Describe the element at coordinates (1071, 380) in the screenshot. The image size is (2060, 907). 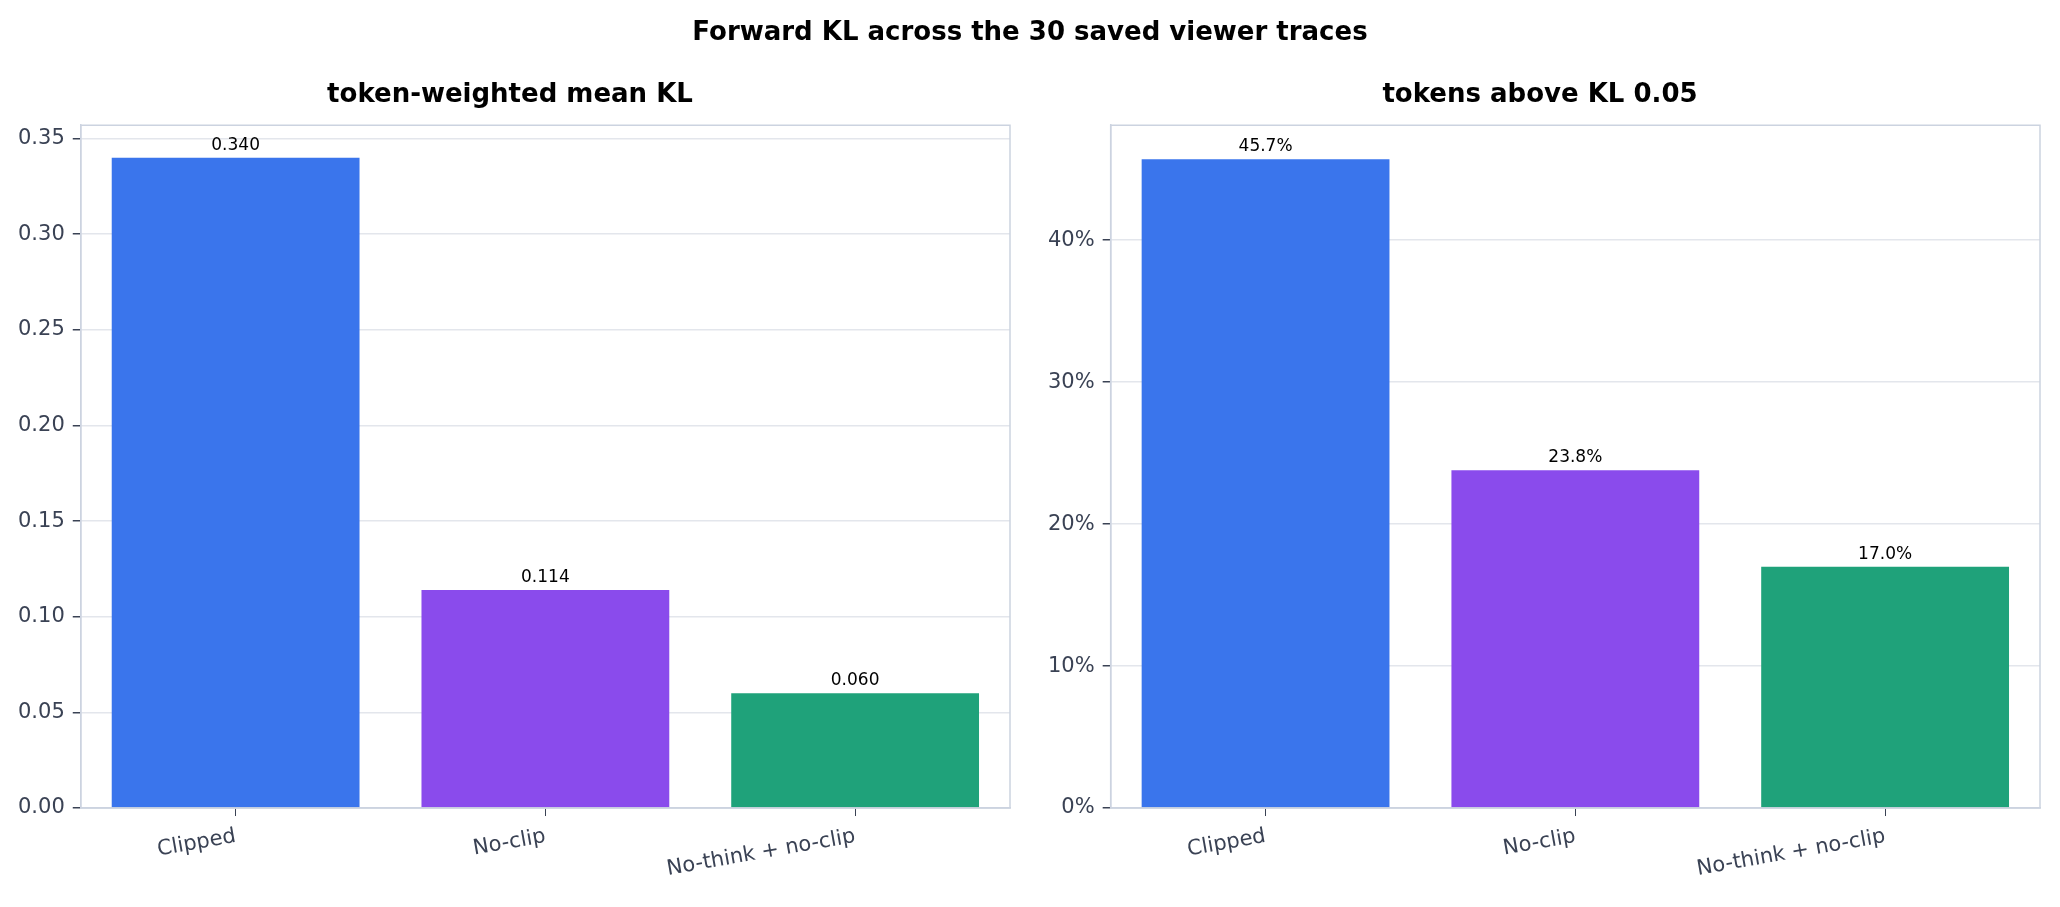
I see `y-tick-label: 30%` at that location.